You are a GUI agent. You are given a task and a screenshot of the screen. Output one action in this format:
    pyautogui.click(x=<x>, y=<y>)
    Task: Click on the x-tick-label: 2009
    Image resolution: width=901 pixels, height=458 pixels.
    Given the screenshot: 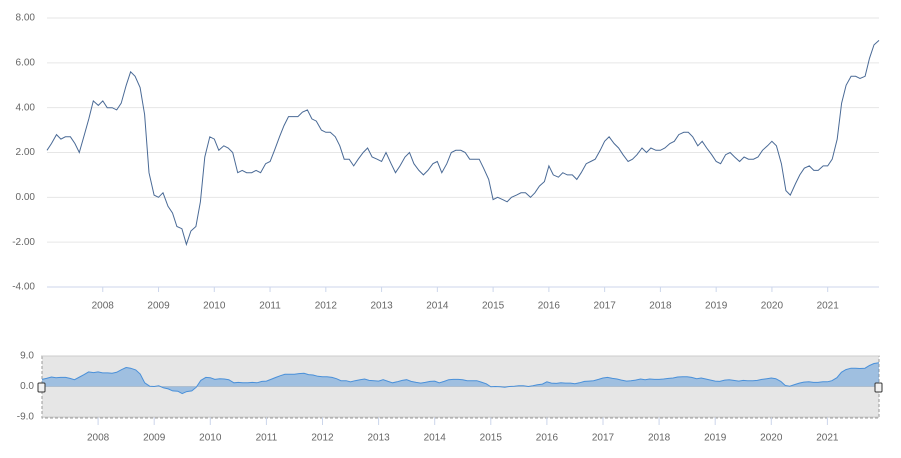 What is the action you would take?
    pyautogui.click(x=158, y=306)
    